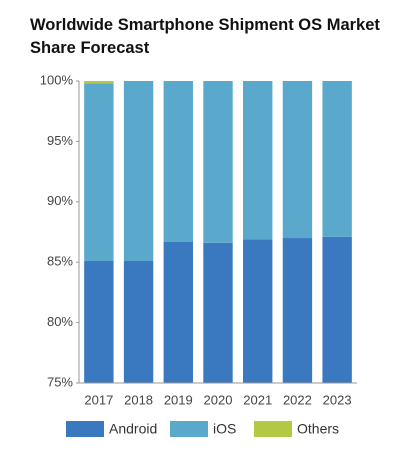 Image resolution: width=410 pixels, height=463 pixels. I want to click on x-tick-label: 2023, so click(337, 399).